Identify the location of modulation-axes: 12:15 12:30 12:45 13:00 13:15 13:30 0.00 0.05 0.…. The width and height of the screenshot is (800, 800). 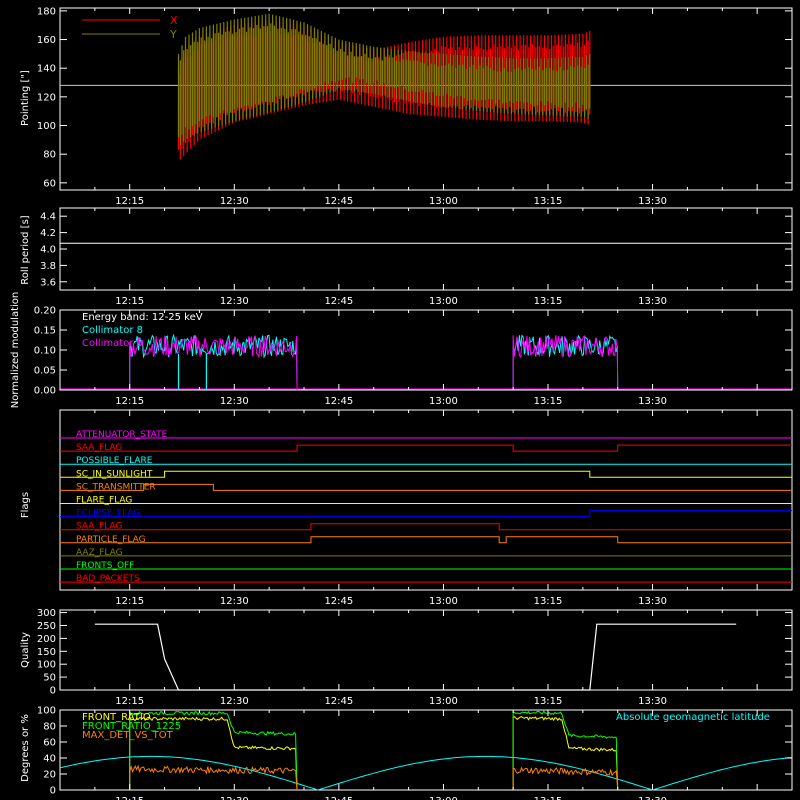
(413, 356).